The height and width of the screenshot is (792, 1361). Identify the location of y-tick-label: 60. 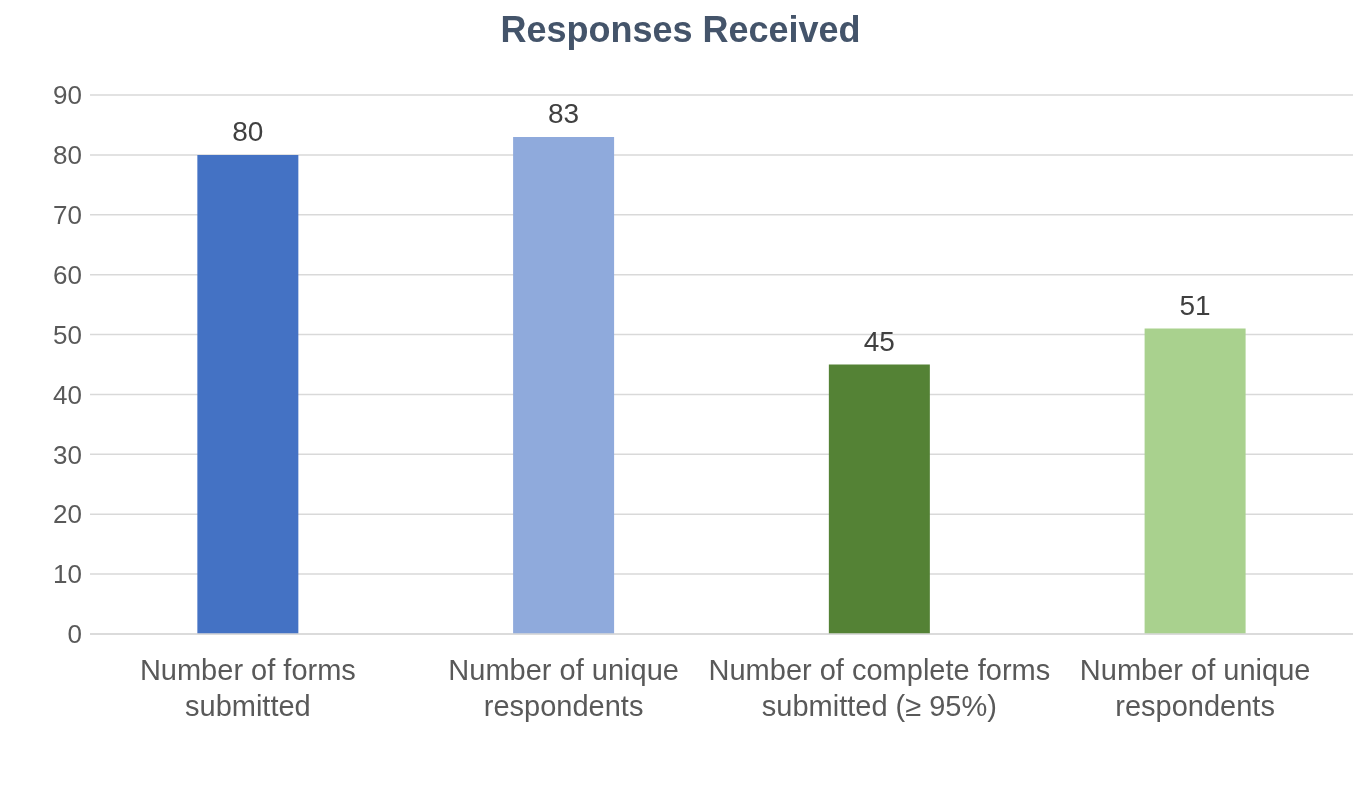
(67, 274).